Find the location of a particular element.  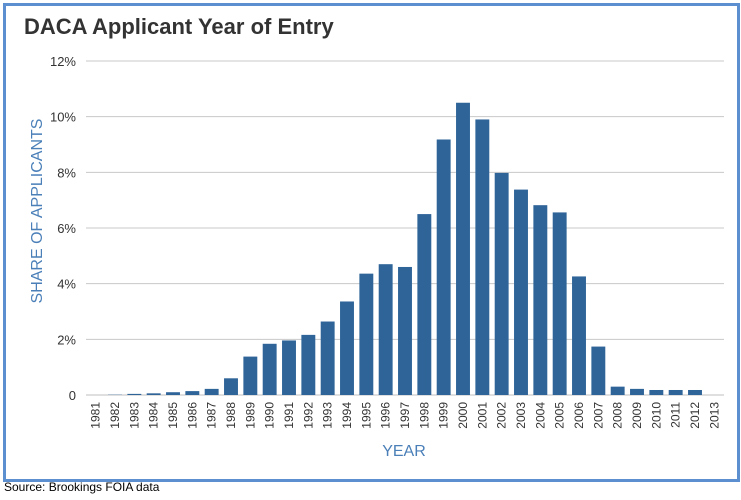

x-axis-label: YEAR is located at coordinates (404, 451).